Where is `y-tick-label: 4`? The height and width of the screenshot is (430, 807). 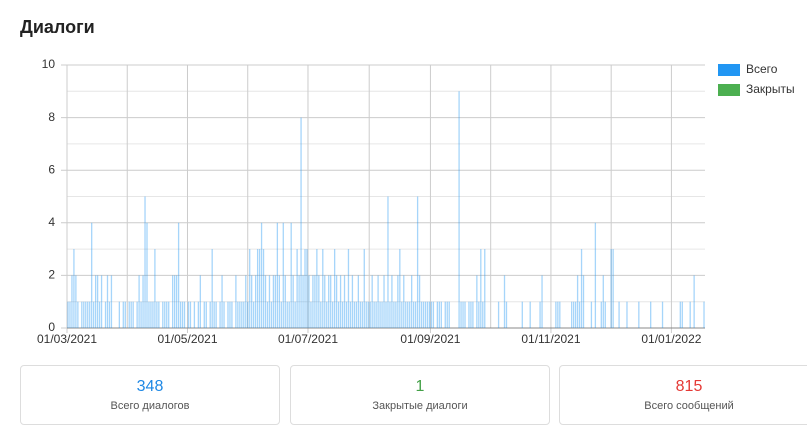 y-tick-label: 4 is located at coordinates (51, 222).